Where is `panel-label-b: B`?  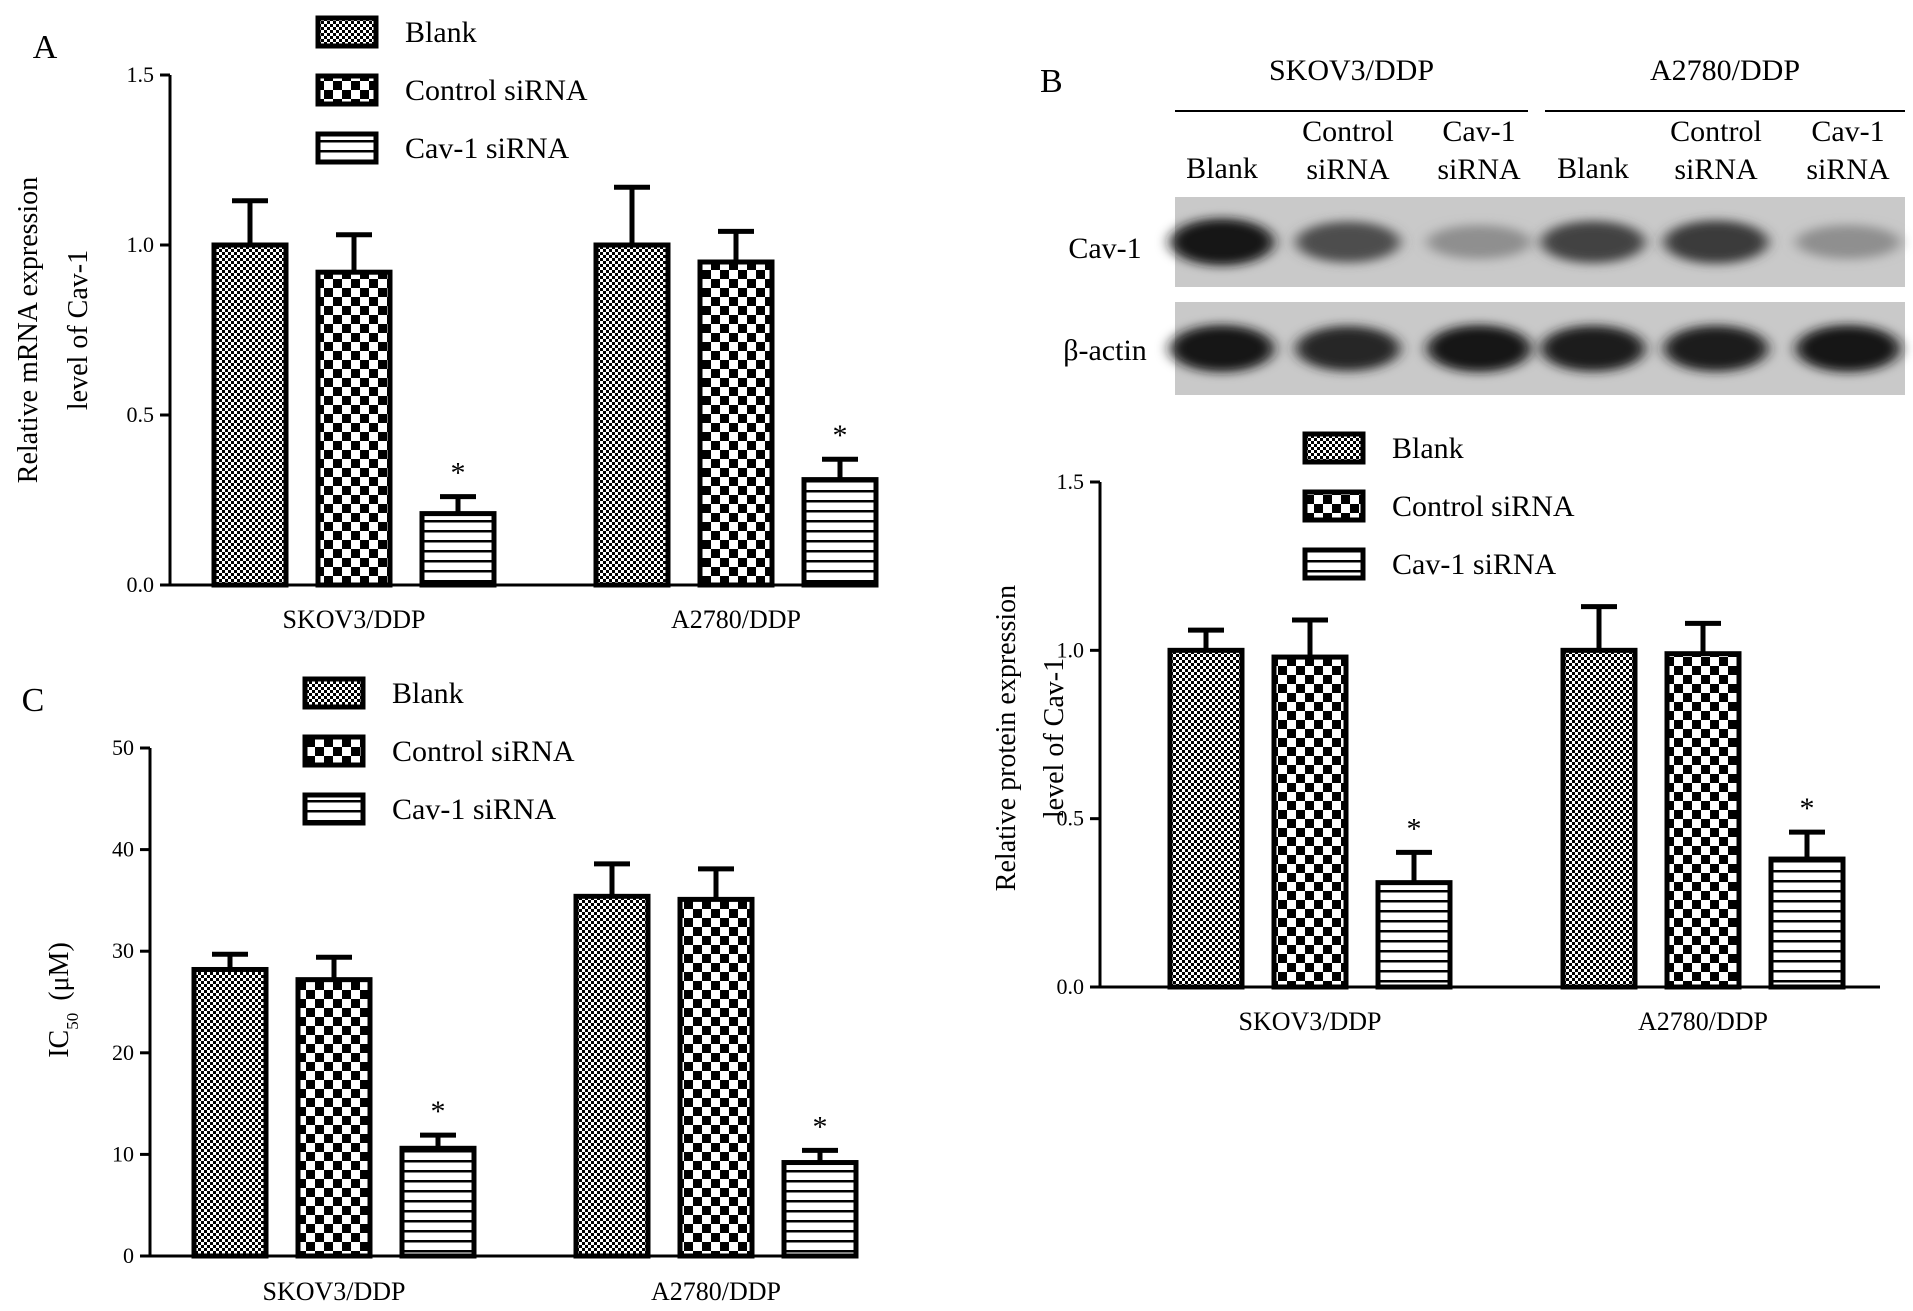
panel-label-b: B is located at coordinates (1051, 81).